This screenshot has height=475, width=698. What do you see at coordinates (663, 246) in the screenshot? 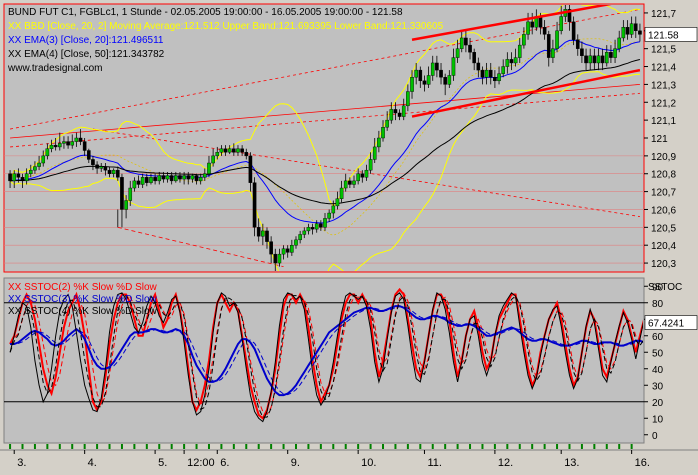
I see `price-y-tick-label: 120,4` at bounding box center [663, 246].